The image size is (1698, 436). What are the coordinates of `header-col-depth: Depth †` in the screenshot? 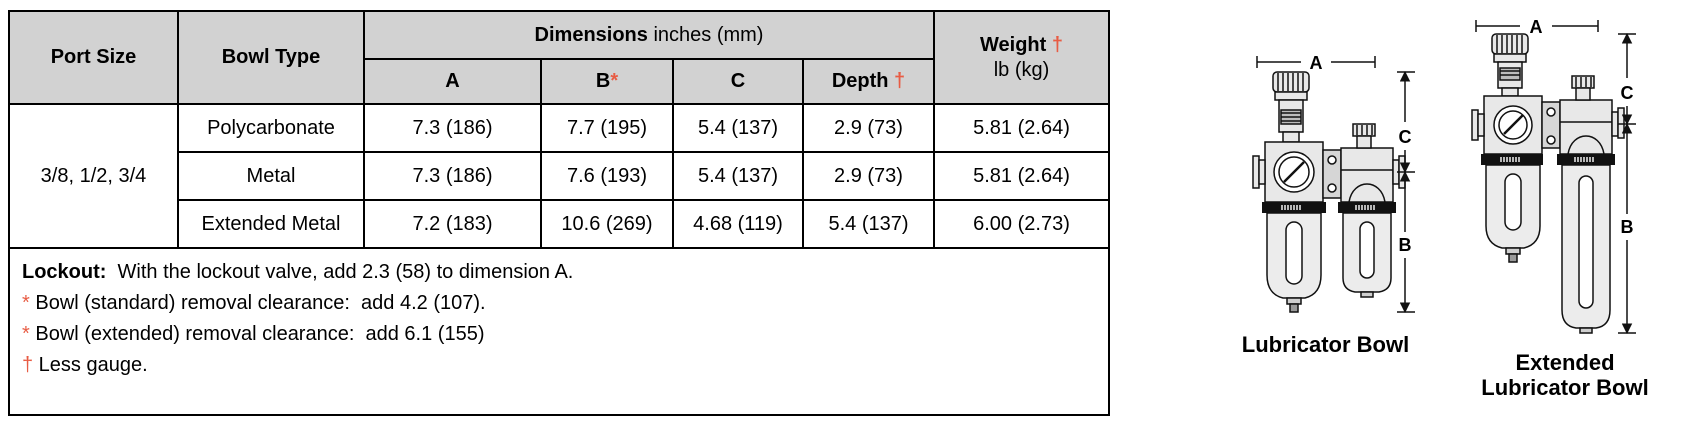 It's located at (868, 81).